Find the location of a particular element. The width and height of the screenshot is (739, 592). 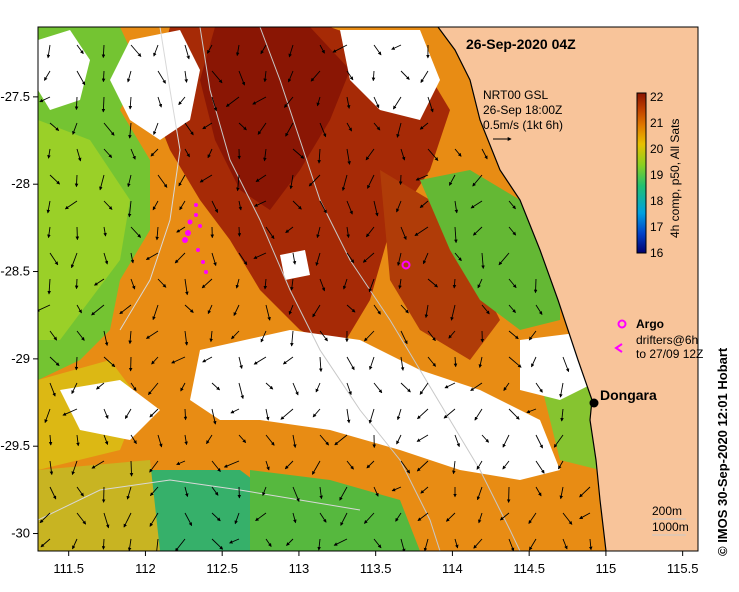

y-tick-label: -29.5 is located at coordinates (15, 445).